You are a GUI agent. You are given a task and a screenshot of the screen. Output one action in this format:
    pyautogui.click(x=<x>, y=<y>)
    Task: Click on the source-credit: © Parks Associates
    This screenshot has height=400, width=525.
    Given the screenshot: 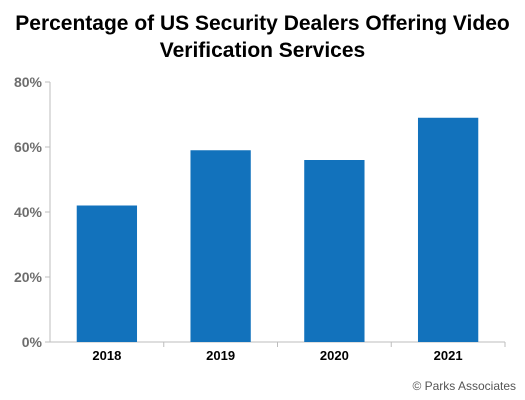 What is the action you would take?
    pyautogui.click(x=464, y=386)
    